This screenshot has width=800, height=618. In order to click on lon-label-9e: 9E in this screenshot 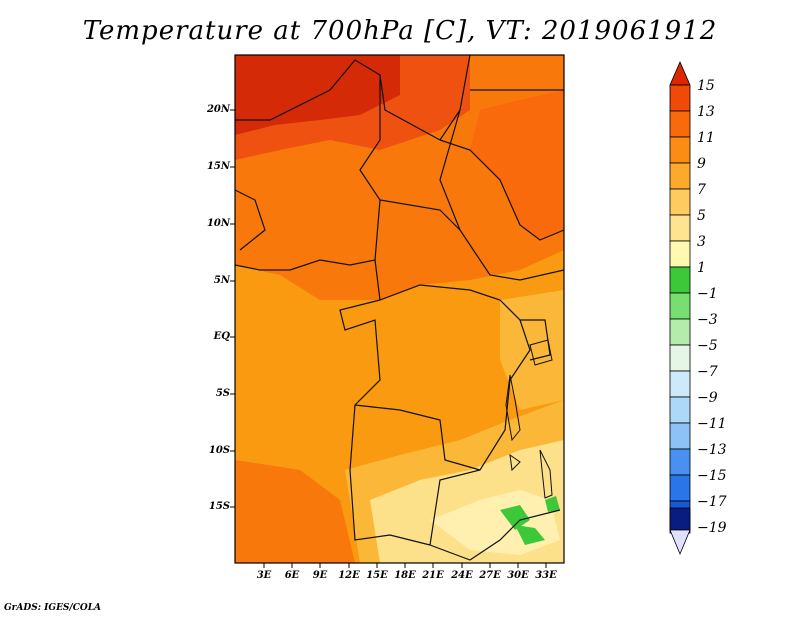, I will do `click(320, 575)`.